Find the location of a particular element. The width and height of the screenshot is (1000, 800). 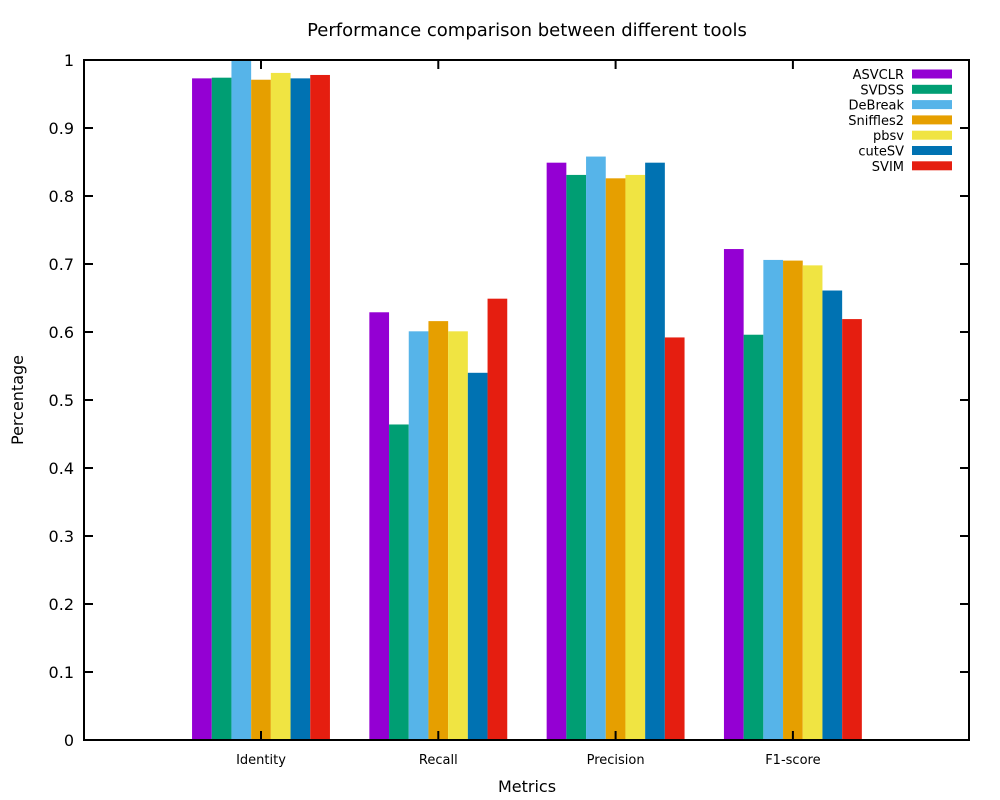

bar-asvclr-recall is located at coordinates (379, 526).